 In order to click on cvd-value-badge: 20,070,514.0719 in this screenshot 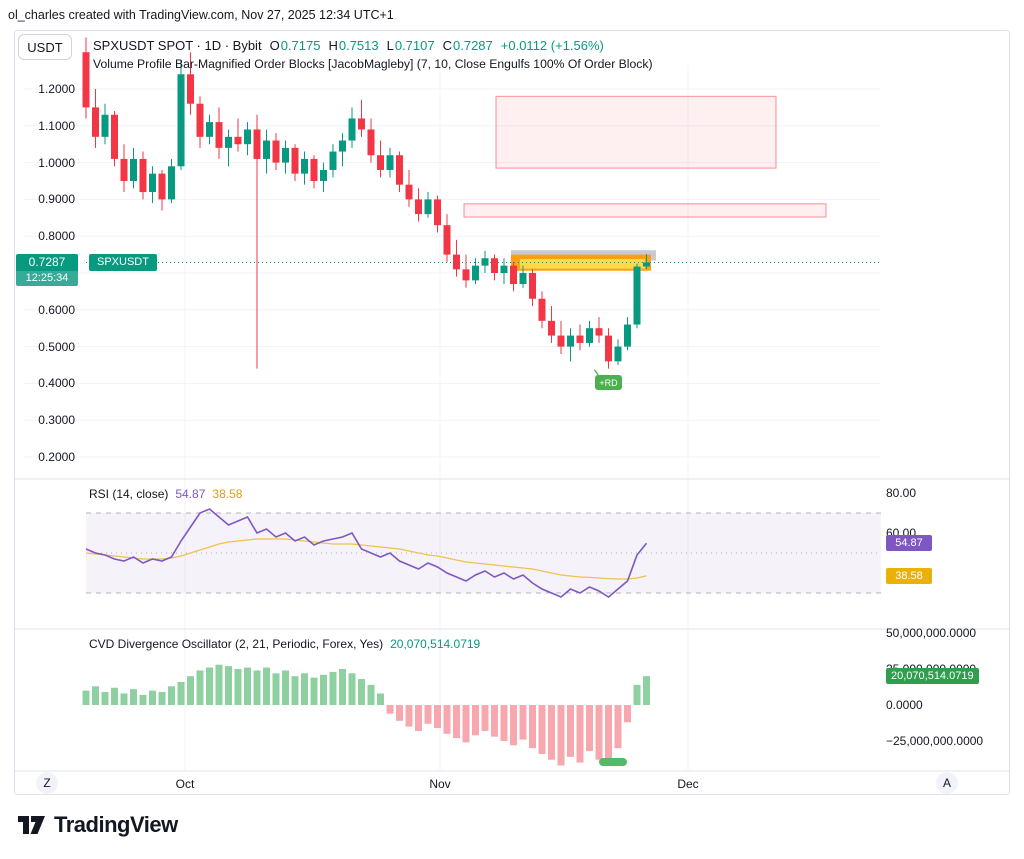, I will do `click(932, 676)`.